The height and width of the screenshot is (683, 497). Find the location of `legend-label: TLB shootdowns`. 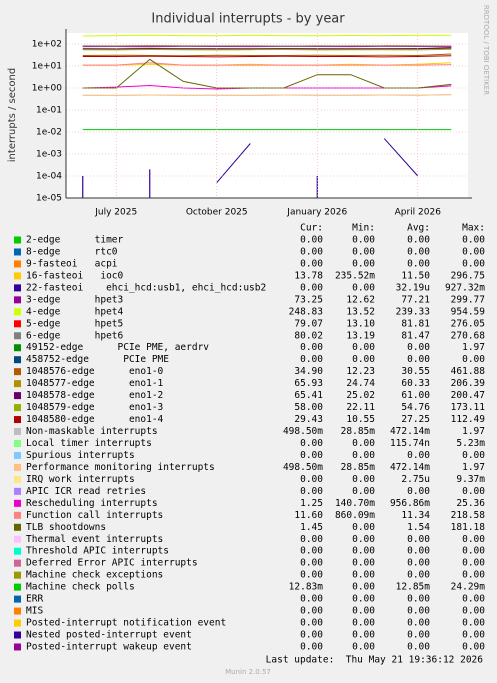

legend-label: TLB shootdowns is located at coordinates (66, 527).